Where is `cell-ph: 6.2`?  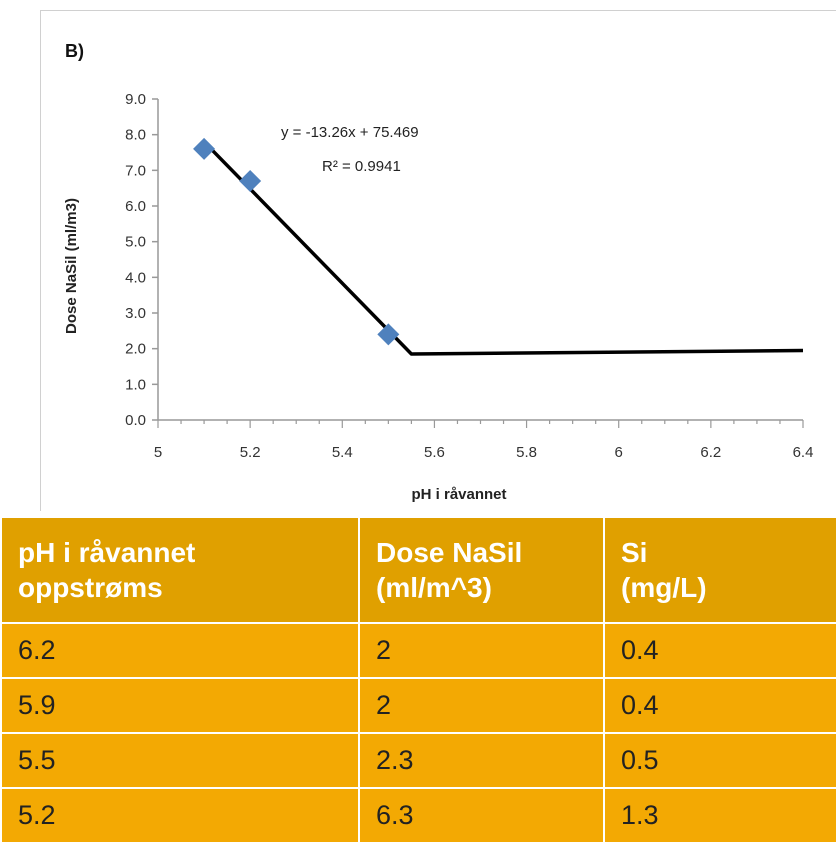
cell-ph: 6.2 is located at coordinates (180, 650).